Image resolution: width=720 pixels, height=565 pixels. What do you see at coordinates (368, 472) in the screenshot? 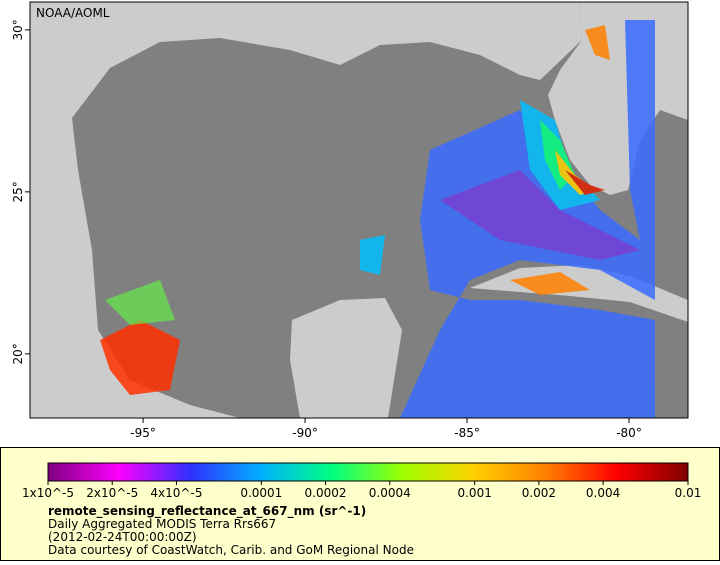
I see `colorbar` at bounding box center [368, 472].